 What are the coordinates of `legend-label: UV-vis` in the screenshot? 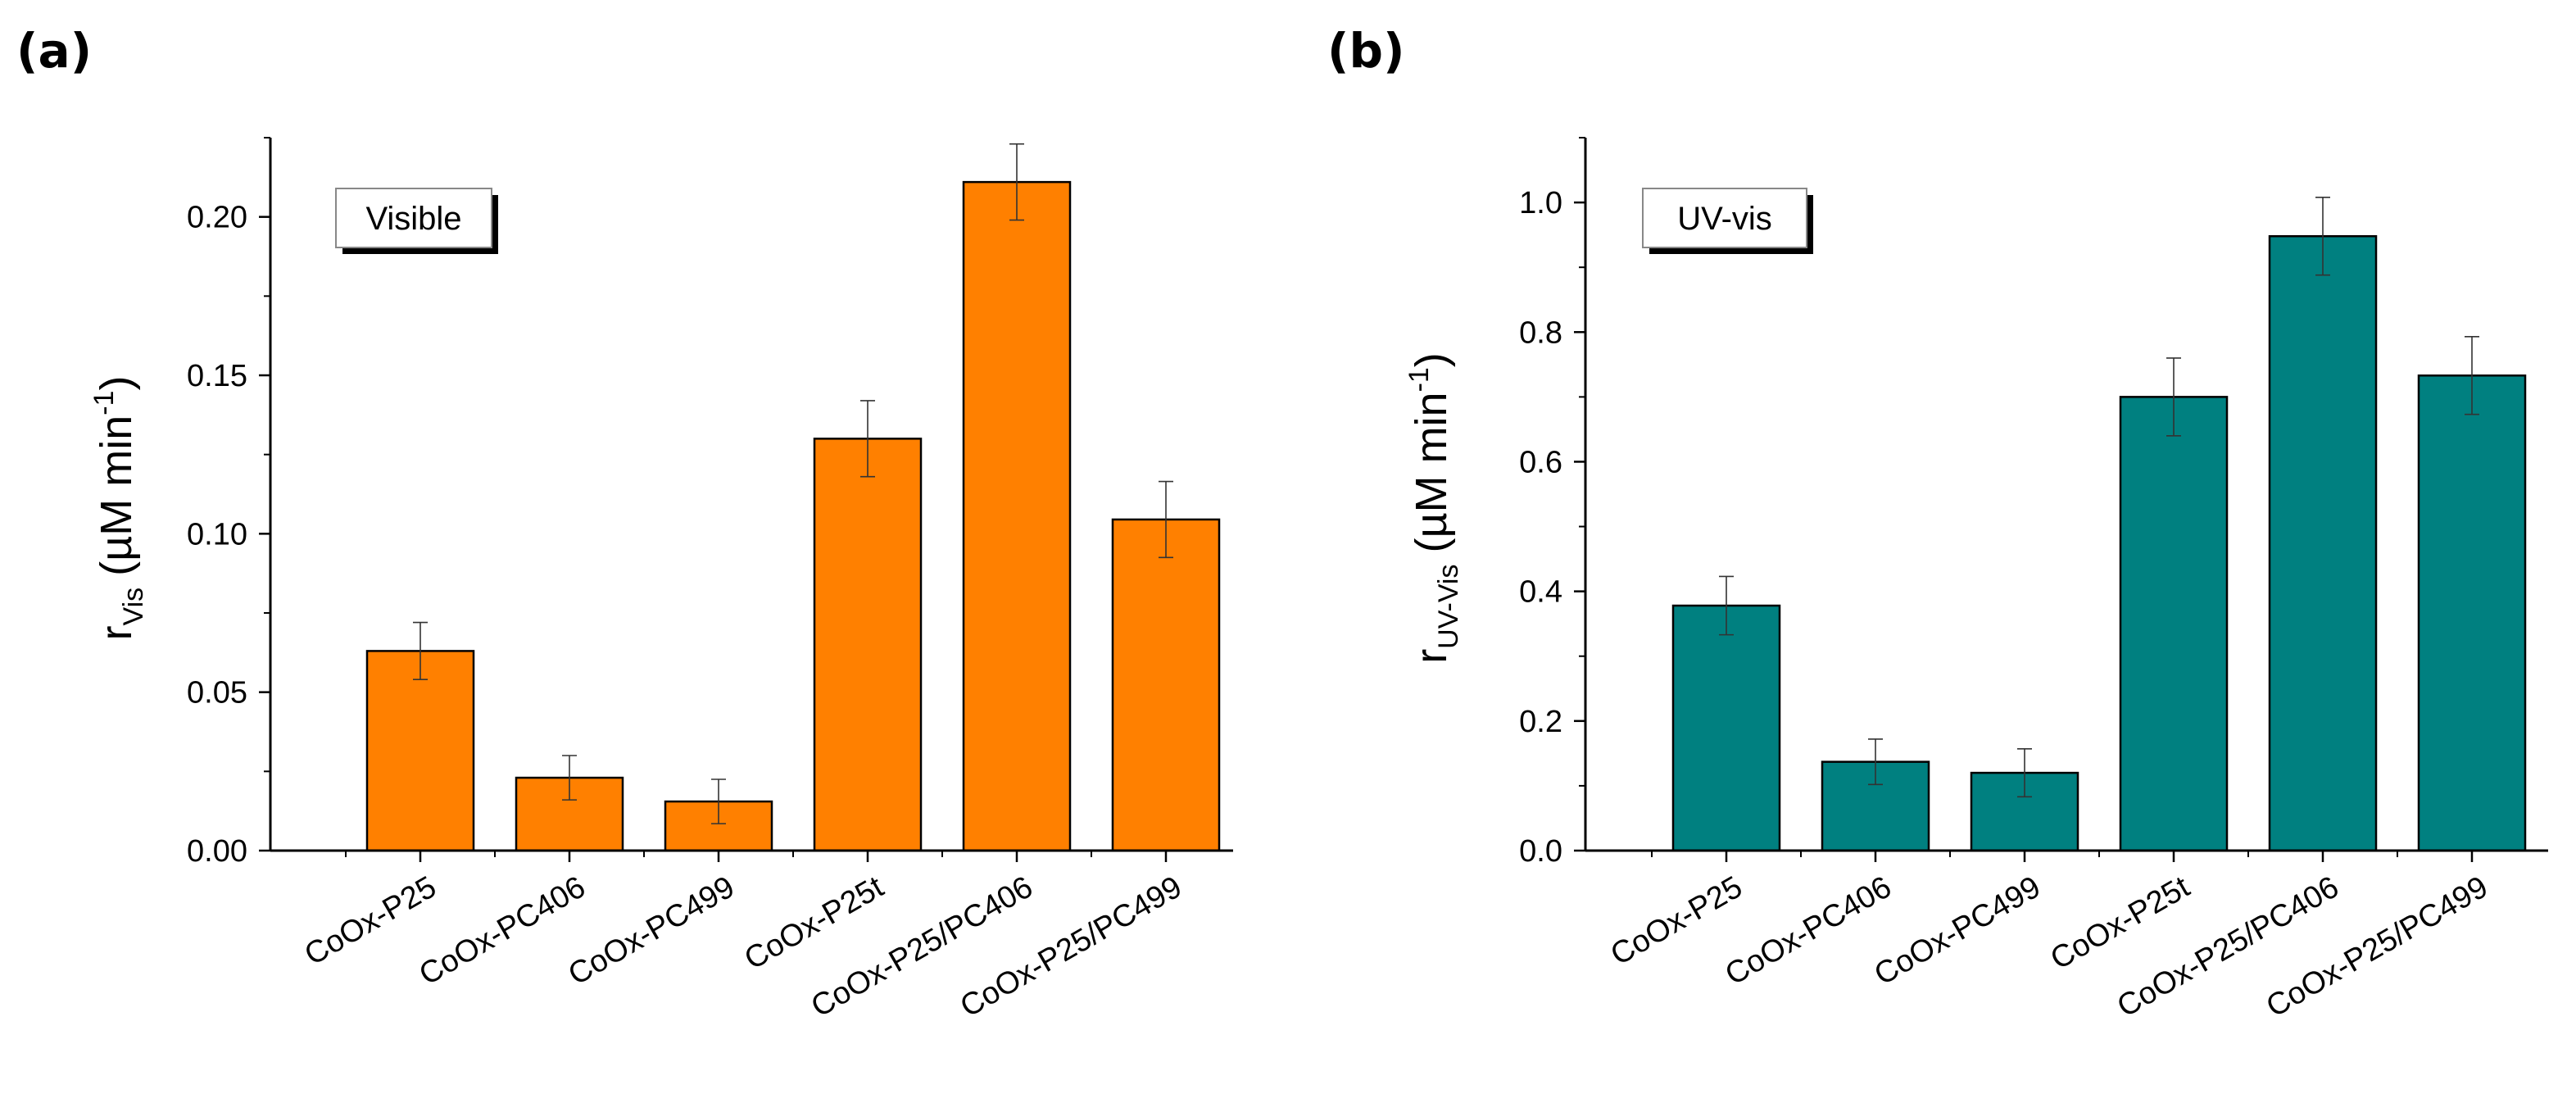 It's located at (1724, 219).